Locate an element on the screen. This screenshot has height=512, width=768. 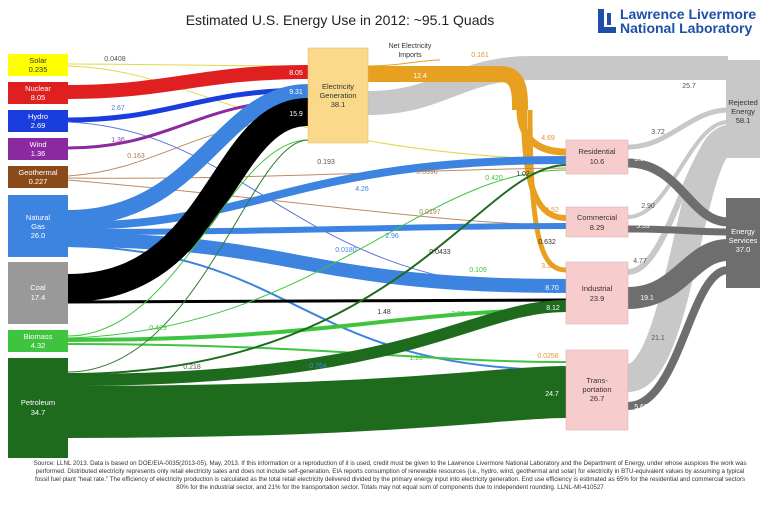
flow-petroleum-to-generation is located at coordinates (188, 256).